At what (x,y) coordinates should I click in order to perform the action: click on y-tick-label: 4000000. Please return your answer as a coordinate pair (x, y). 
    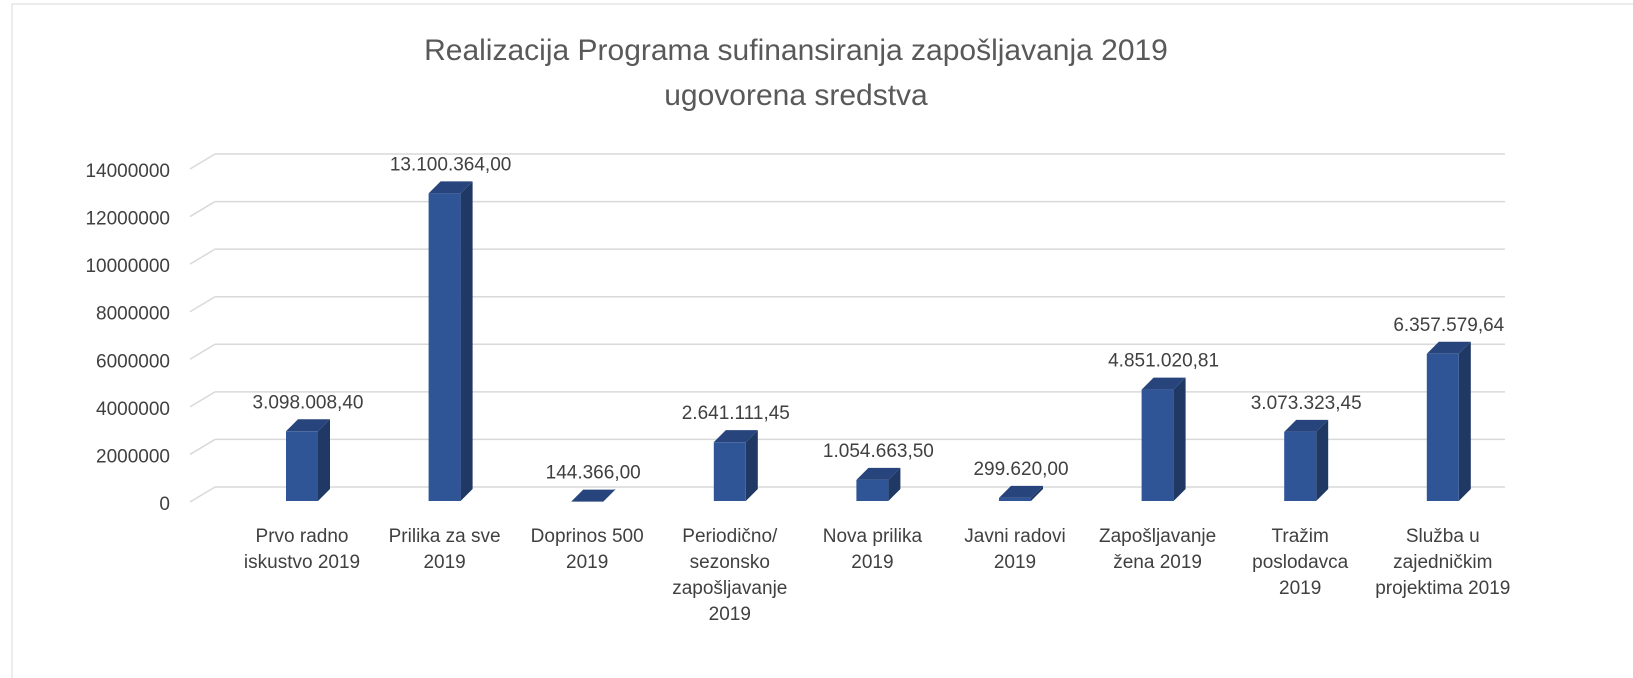
    Looking at the image, I should click on (133, 409).